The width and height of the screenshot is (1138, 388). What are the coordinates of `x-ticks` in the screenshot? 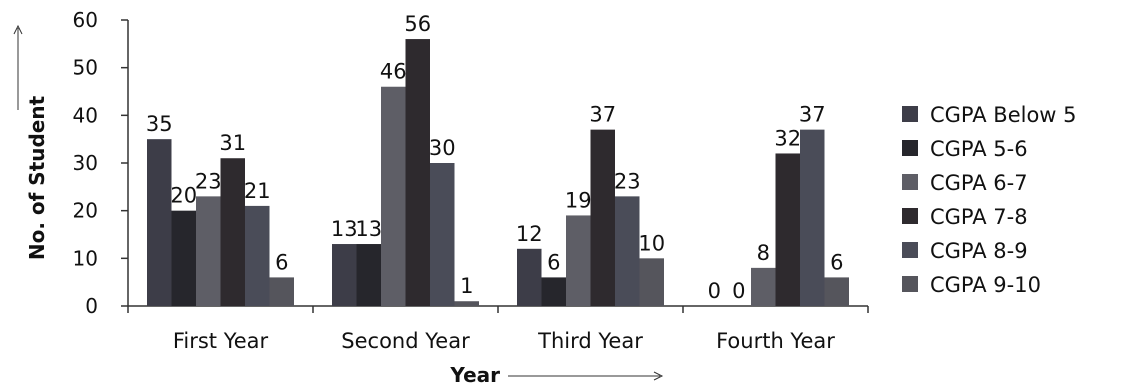 It's located at (498, 309).